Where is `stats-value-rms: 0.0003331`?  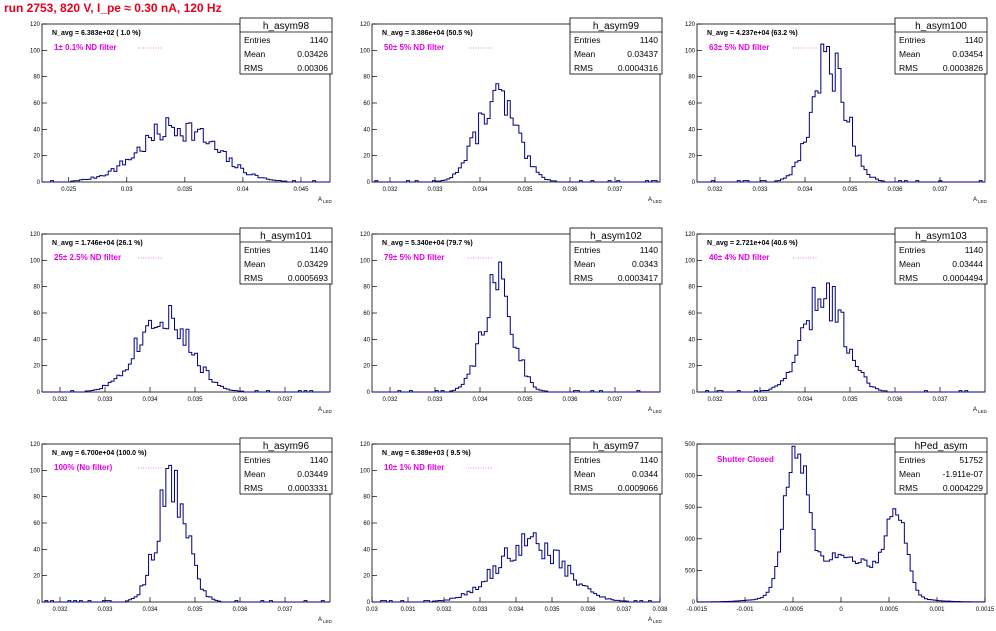 stats-value-rms: 0.0003331 is located at coordinates (308, 488).